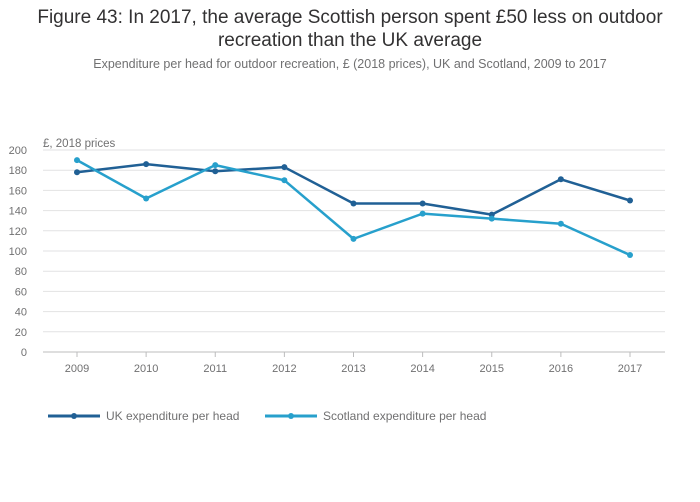  What do you see at coordinates (146, 369) in the screenshot?
I see `x-tick-label: 2010` at bounding box center [146, 369].